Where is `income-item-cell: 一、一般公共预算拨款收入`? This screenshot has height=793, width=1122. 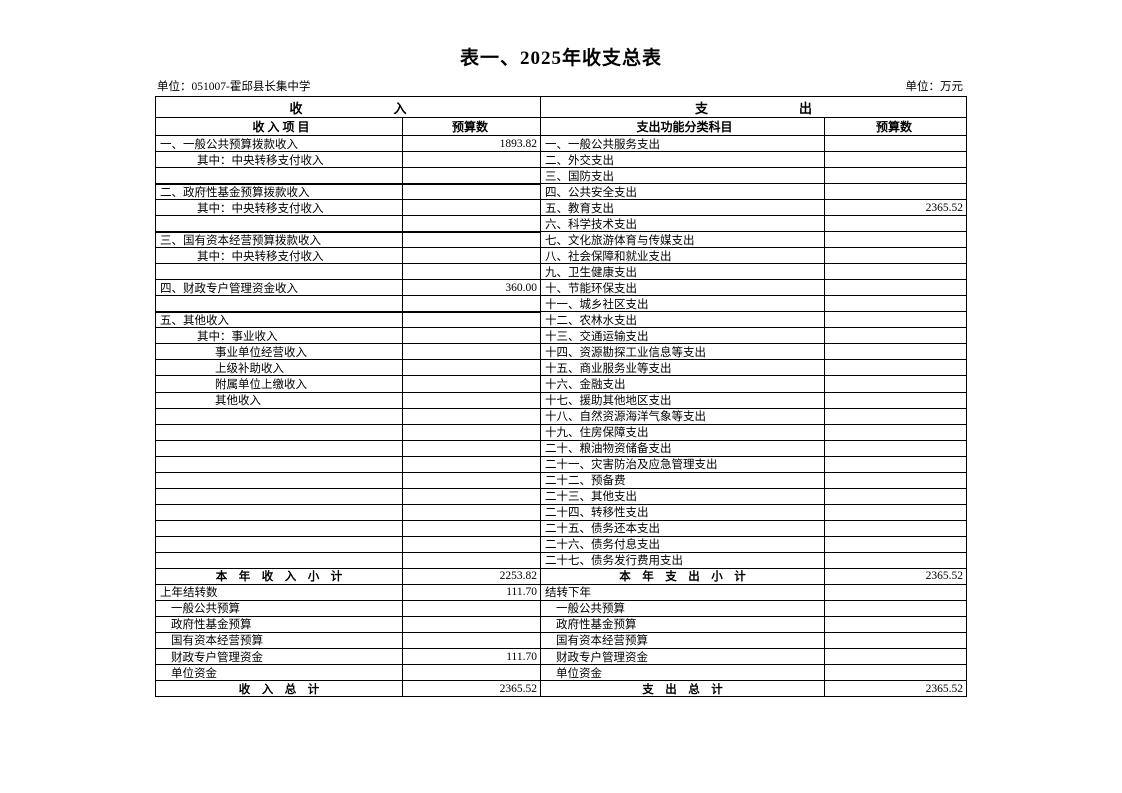
income-item-cell: 一、一般公共预算拨款收入 is located at coordinates (279, 144).